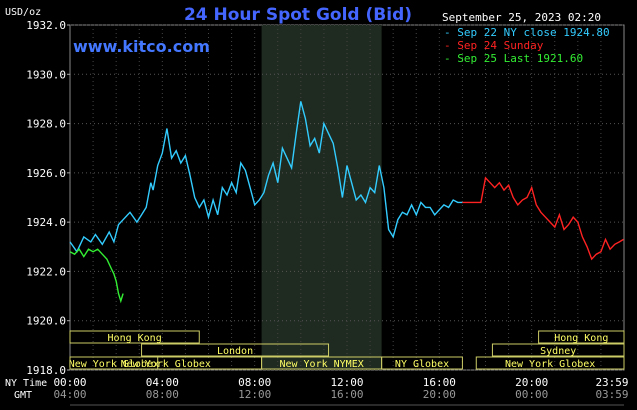 Image resolution: width=637 pixels, height=410 pixels. I want to click on watermark: www.kitco.com, so click(141, 46).